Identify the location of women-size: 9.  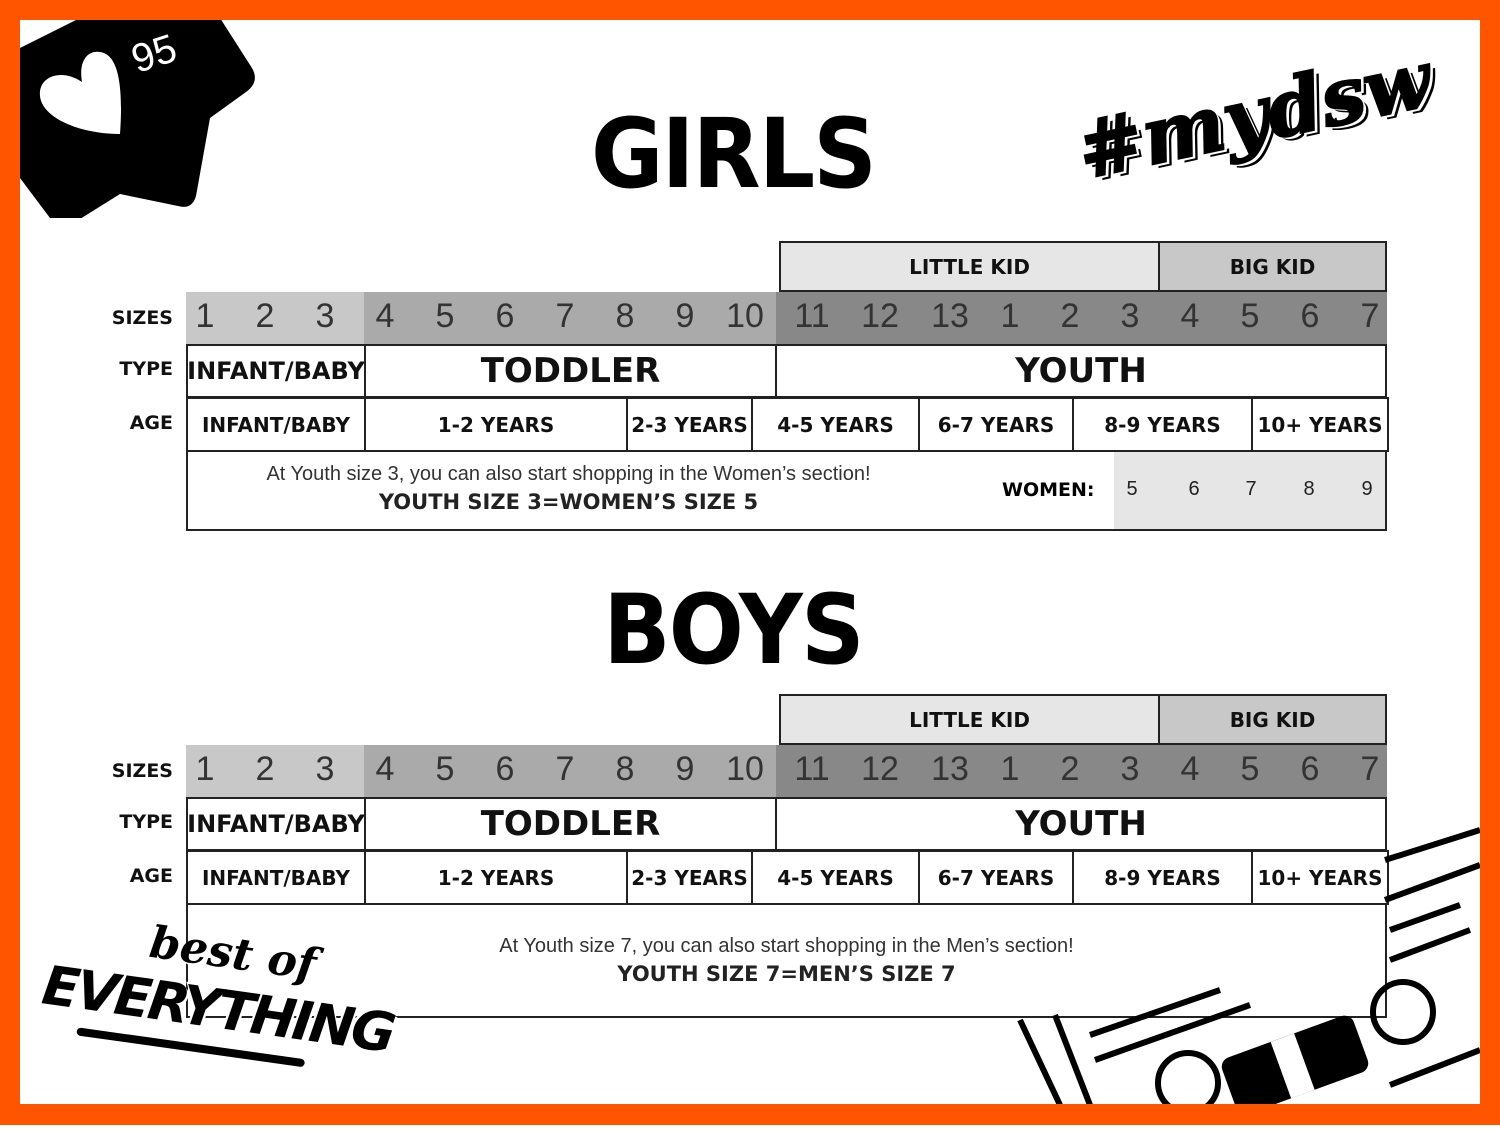
(1367, 489).